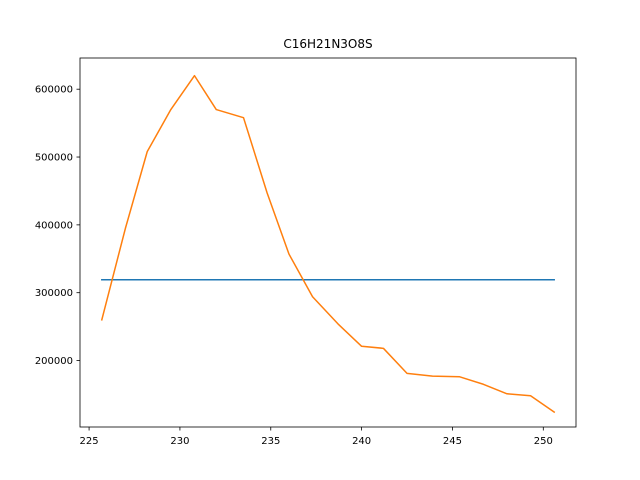 The width and height of the screenshot is (640, 480). Describe the element at coordinates (54, 225) in the screenshot. I see `y-tick-label: 400000` at that location.